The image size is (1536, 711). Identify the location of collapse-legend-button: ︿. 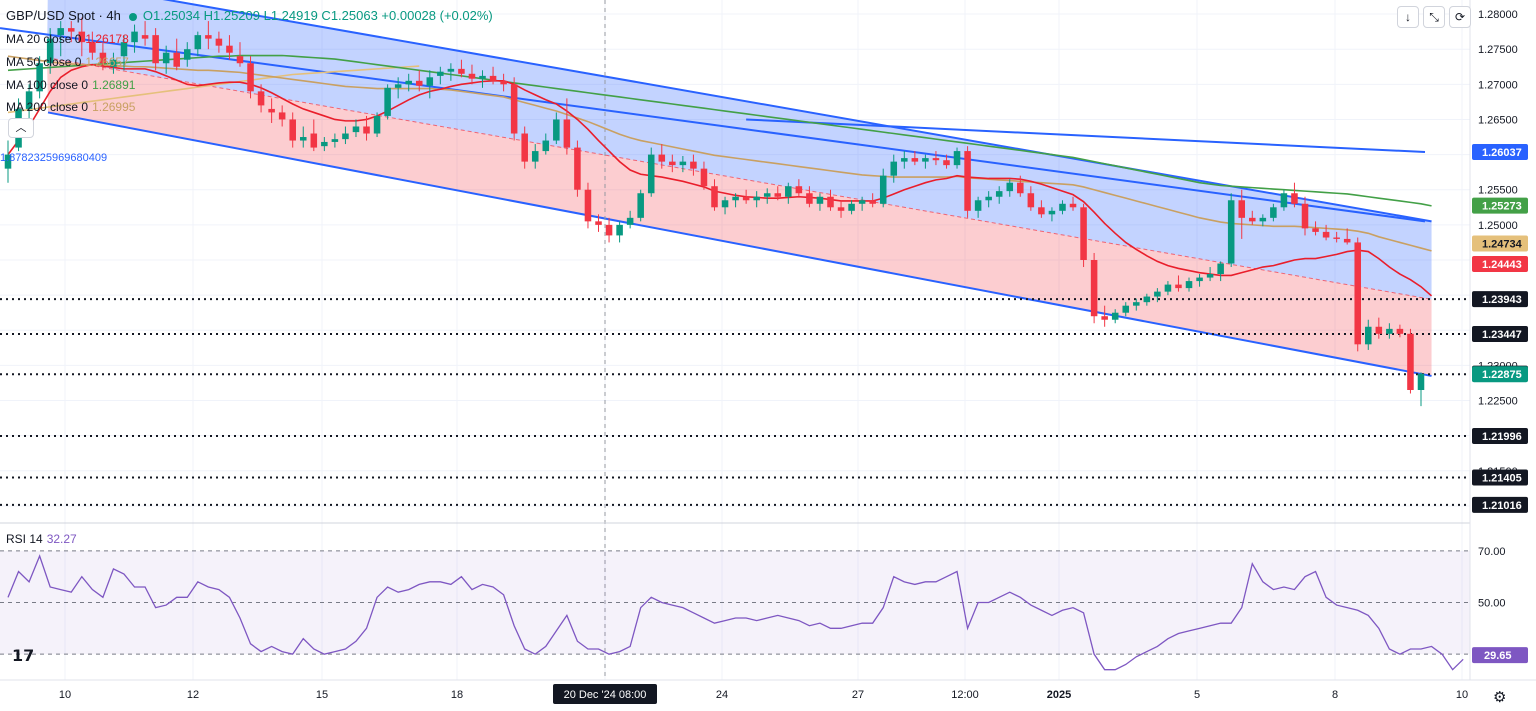
(21, 128).